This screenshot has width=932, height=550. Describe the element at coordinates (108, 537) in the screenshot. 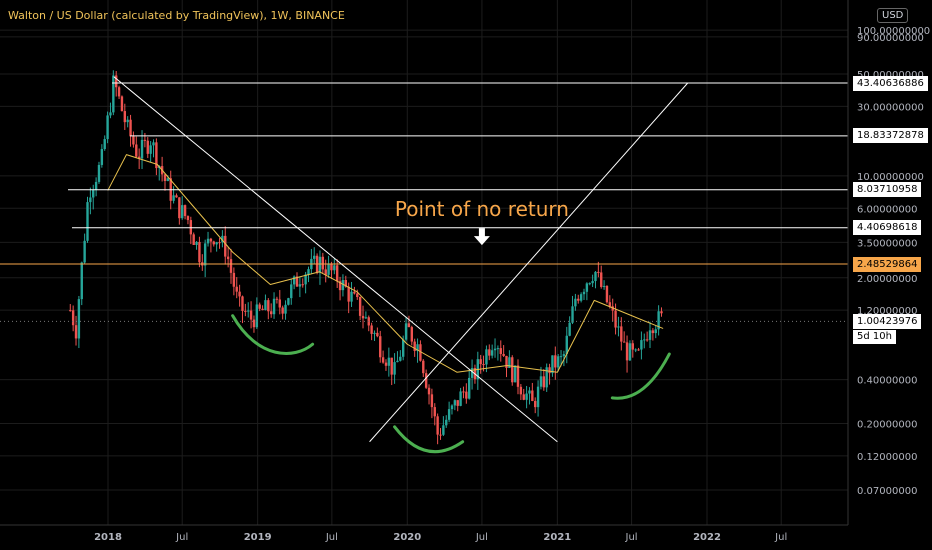

I see `x-tick-label-0: 2018` at that location.